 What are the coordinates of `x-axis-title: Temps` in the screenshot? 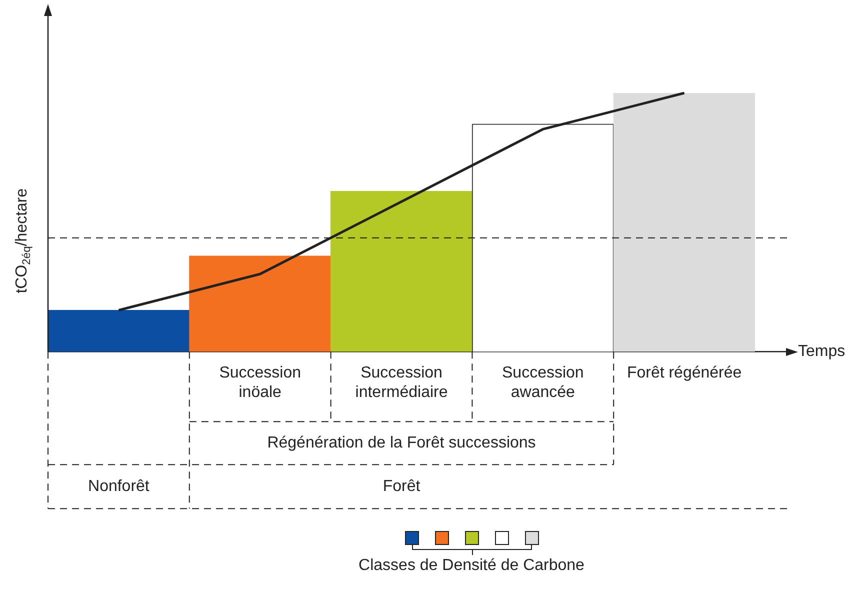 It's located at (822, 351).